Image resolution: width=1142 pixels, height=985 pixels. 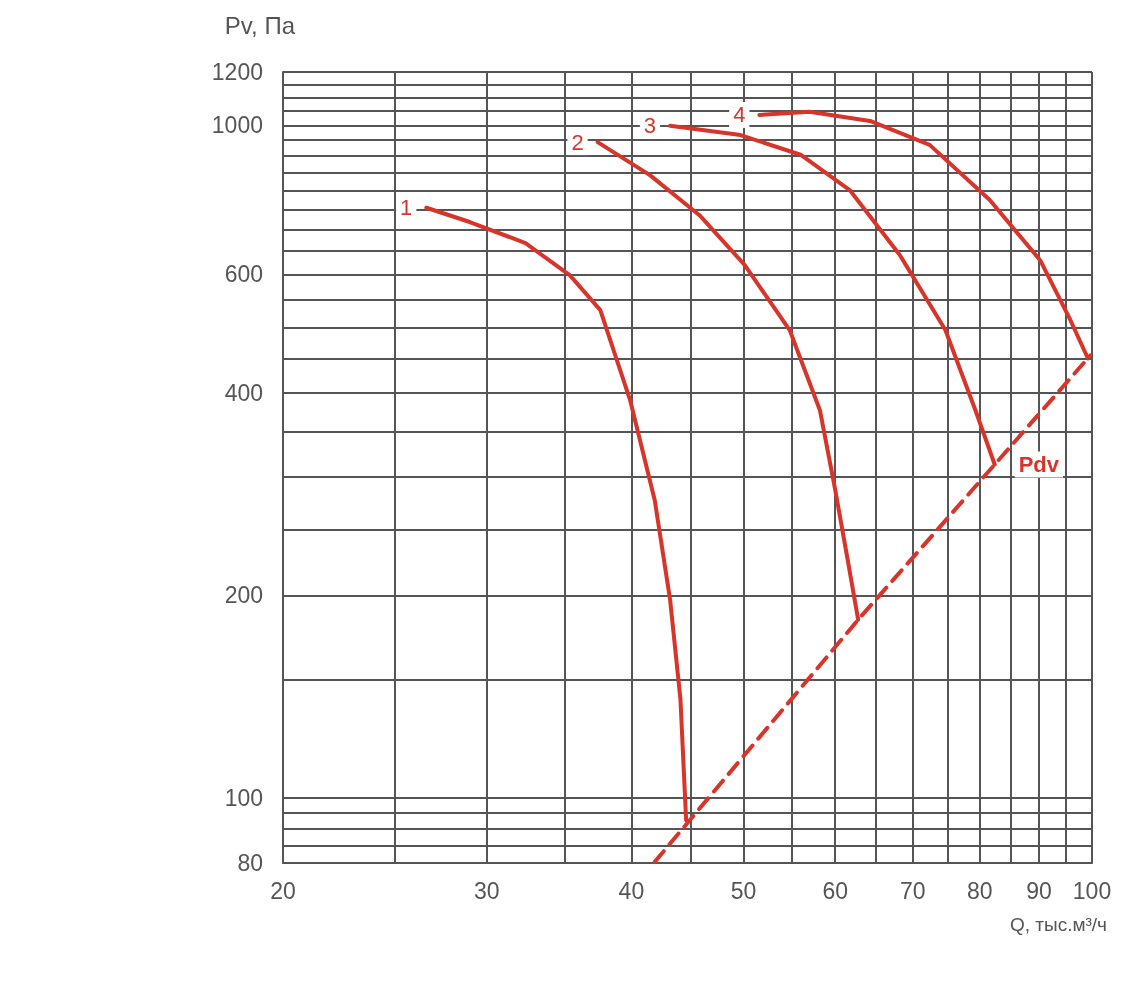 I want to click on y-axis-title: Pv, Па, so click(x=260, y=25).